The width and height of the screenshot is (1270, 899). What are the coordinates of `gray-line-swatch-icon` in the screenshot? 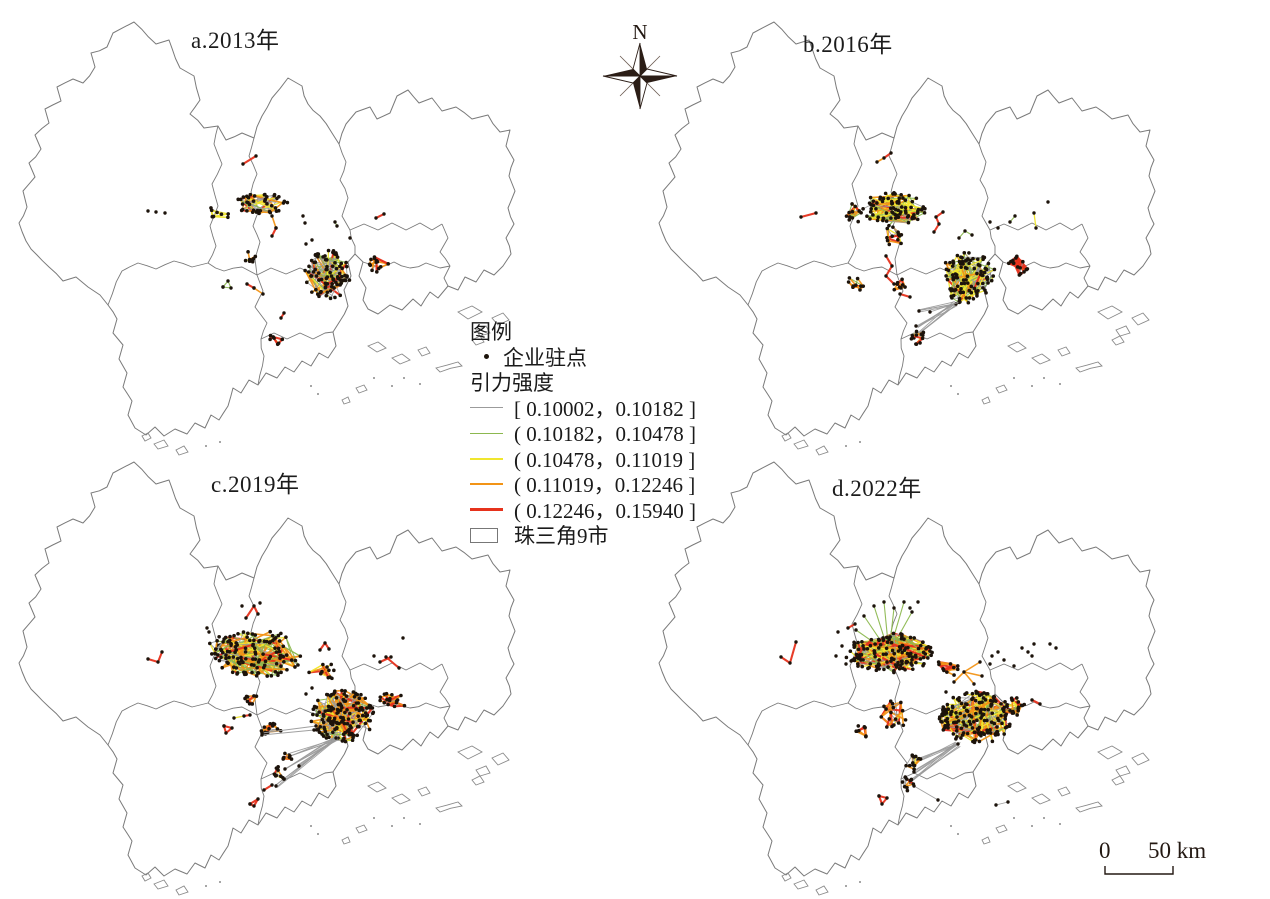 It's located at (486, 408).